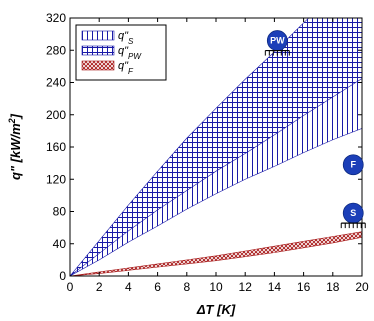 The image size is (374, 321). What do you see at coordinates (246, 287) in the screenshot?
I see `x-tick-label: 12` at bounding box center [246, 287].